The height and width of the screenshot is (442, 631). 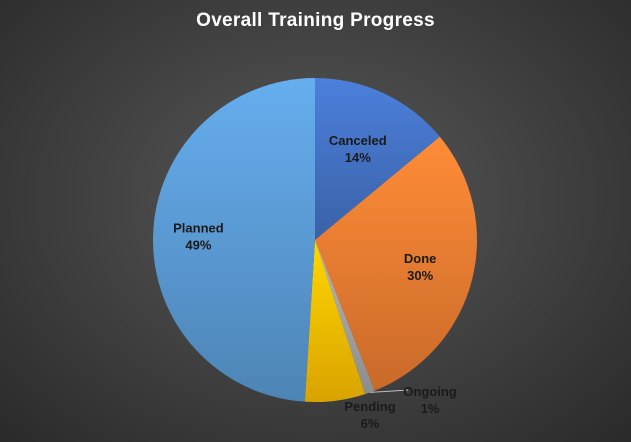 I want to click on data-label-value-pending: 6%, so click(x=370, y=423).